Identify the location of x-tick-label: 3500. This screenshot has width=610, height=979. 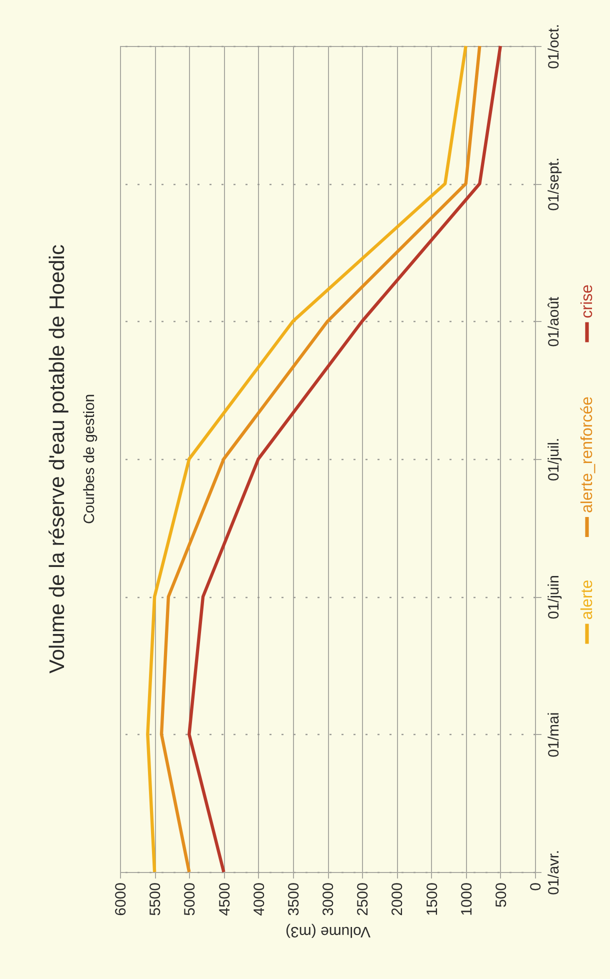
(293, 899).